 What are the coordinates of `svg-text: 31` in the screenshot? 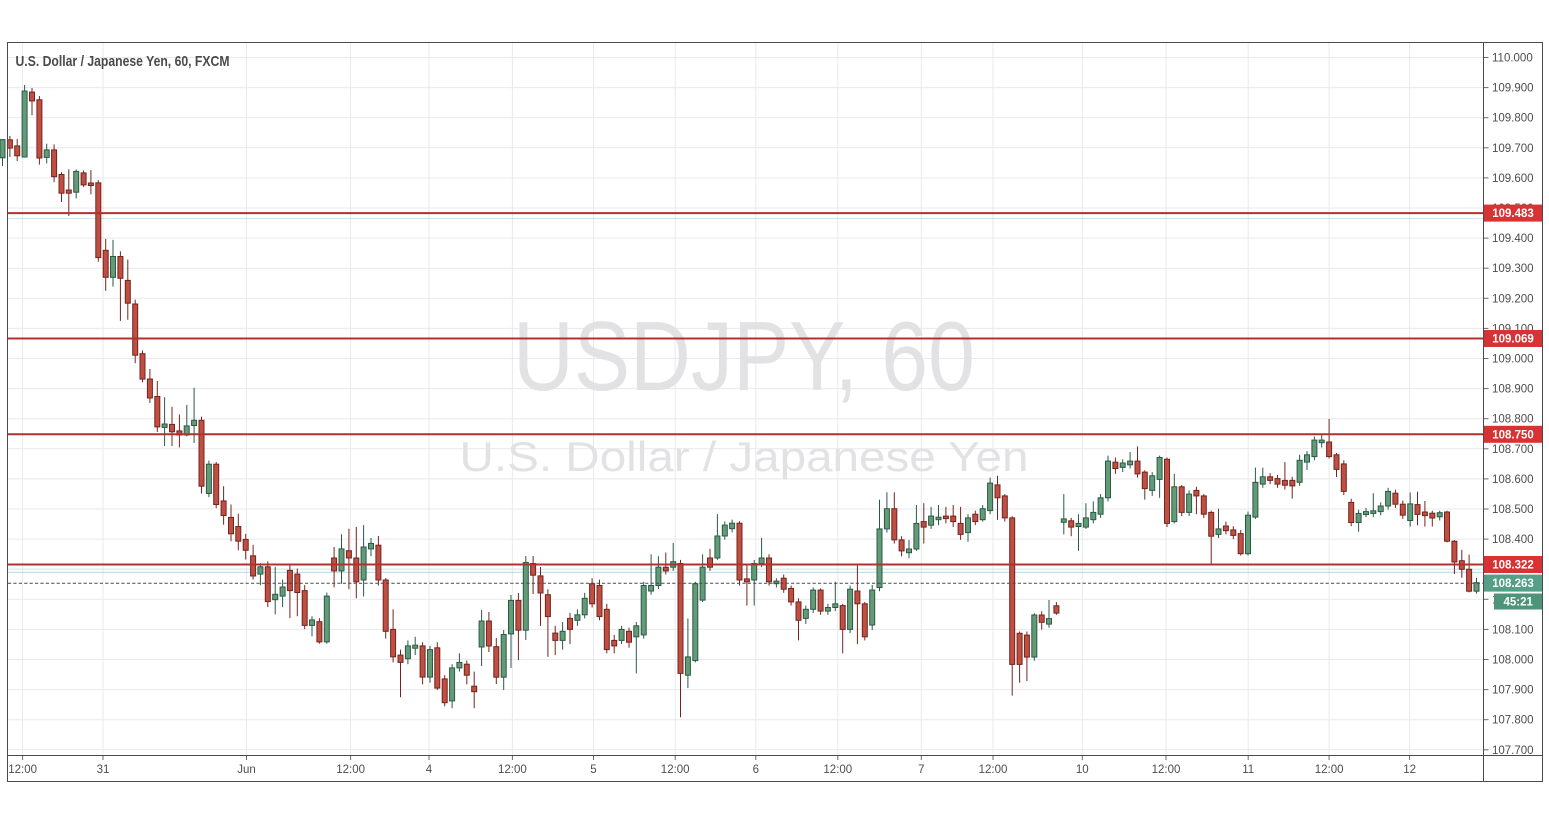 It's located at (103, 770).